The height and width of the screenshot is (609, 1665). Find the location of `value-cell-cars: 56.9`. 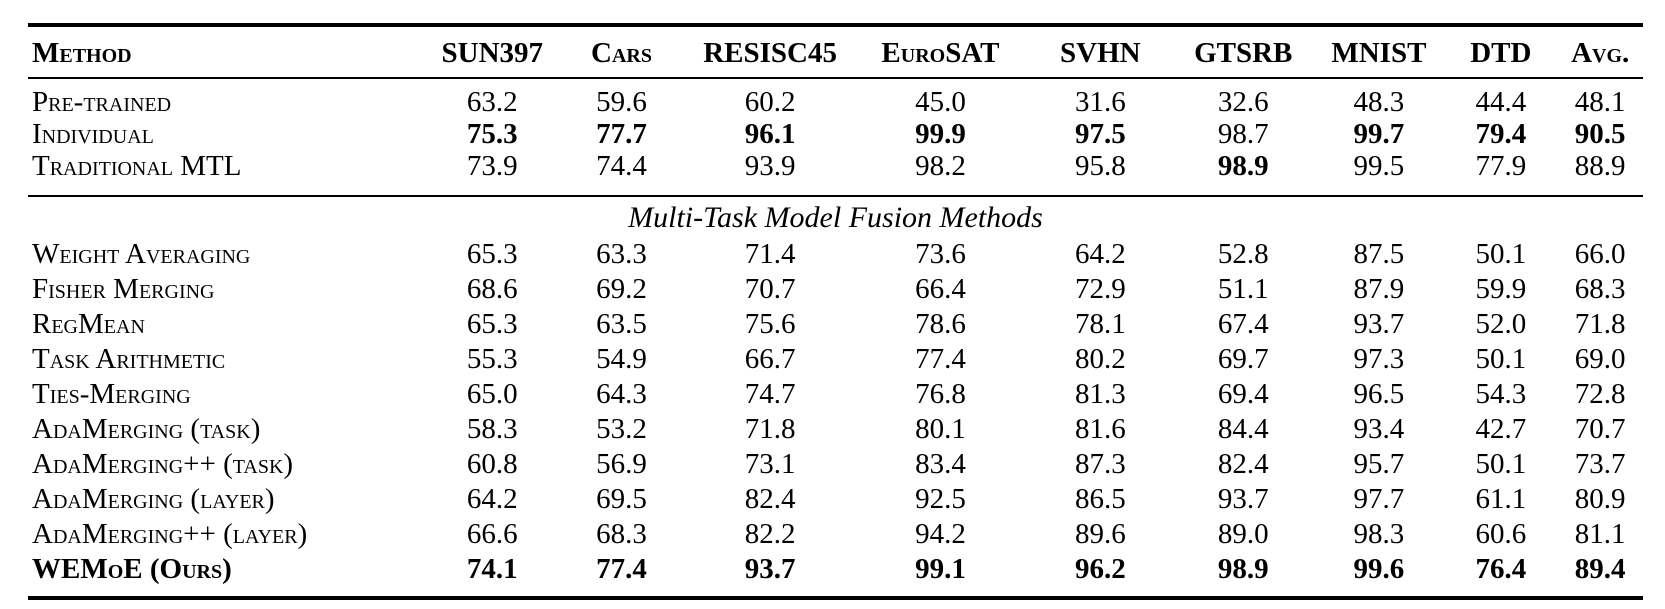

value-cell-cars: 56.9 is located at coordinates (621, 464).